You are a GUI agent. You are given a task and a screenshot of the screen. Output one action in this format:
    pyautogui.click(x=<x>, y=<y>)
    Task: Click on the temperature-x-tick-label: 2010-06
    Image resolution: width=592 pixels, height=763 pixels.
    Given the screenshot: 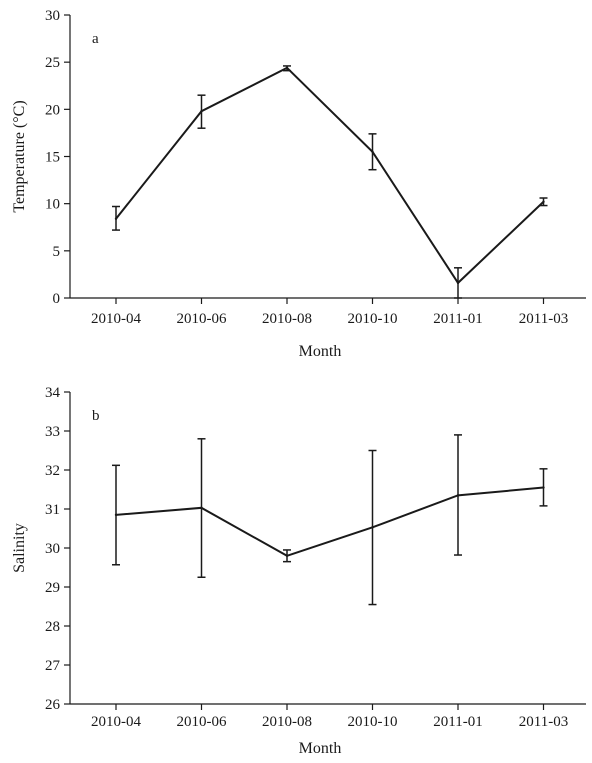 What is the action you would take?
    pyautogui.click(x=202, y=319)
    